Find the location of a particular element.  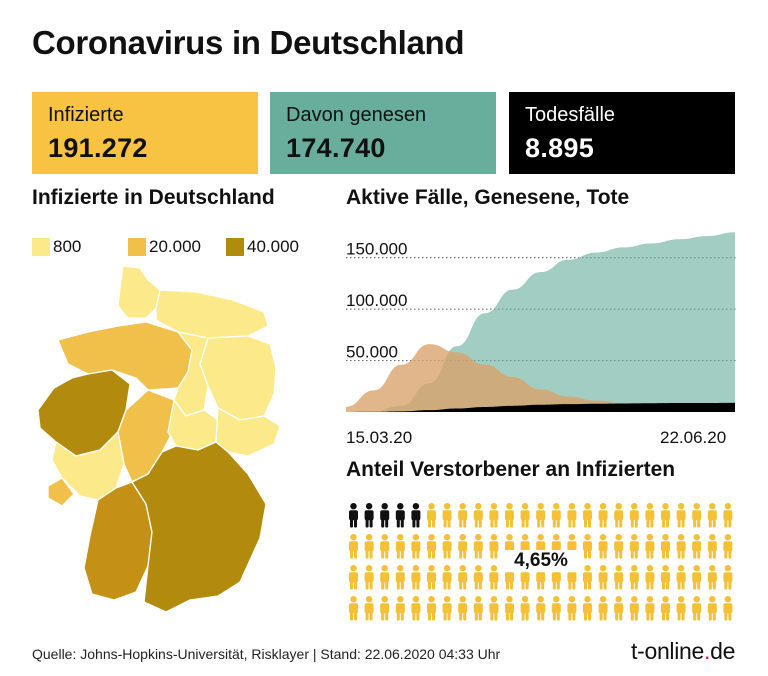

x-tick-start: 15.03.20 is located at coordinates (379, 437).